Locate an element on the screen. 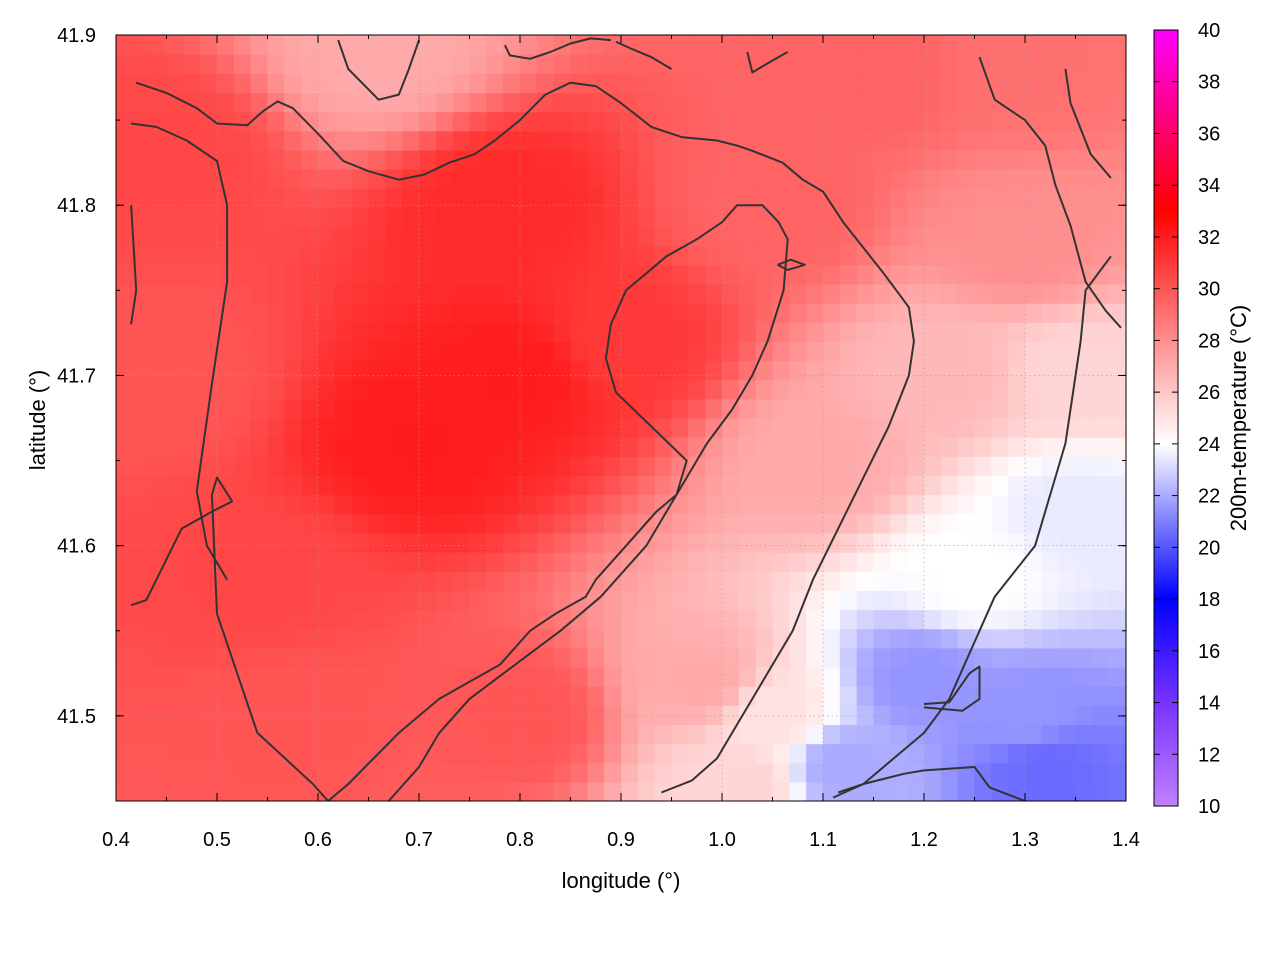 Image resolution: width=1280 pixels, height=960 pixels. x-tick-label: 0.8 is located at coordinates (520, 840).